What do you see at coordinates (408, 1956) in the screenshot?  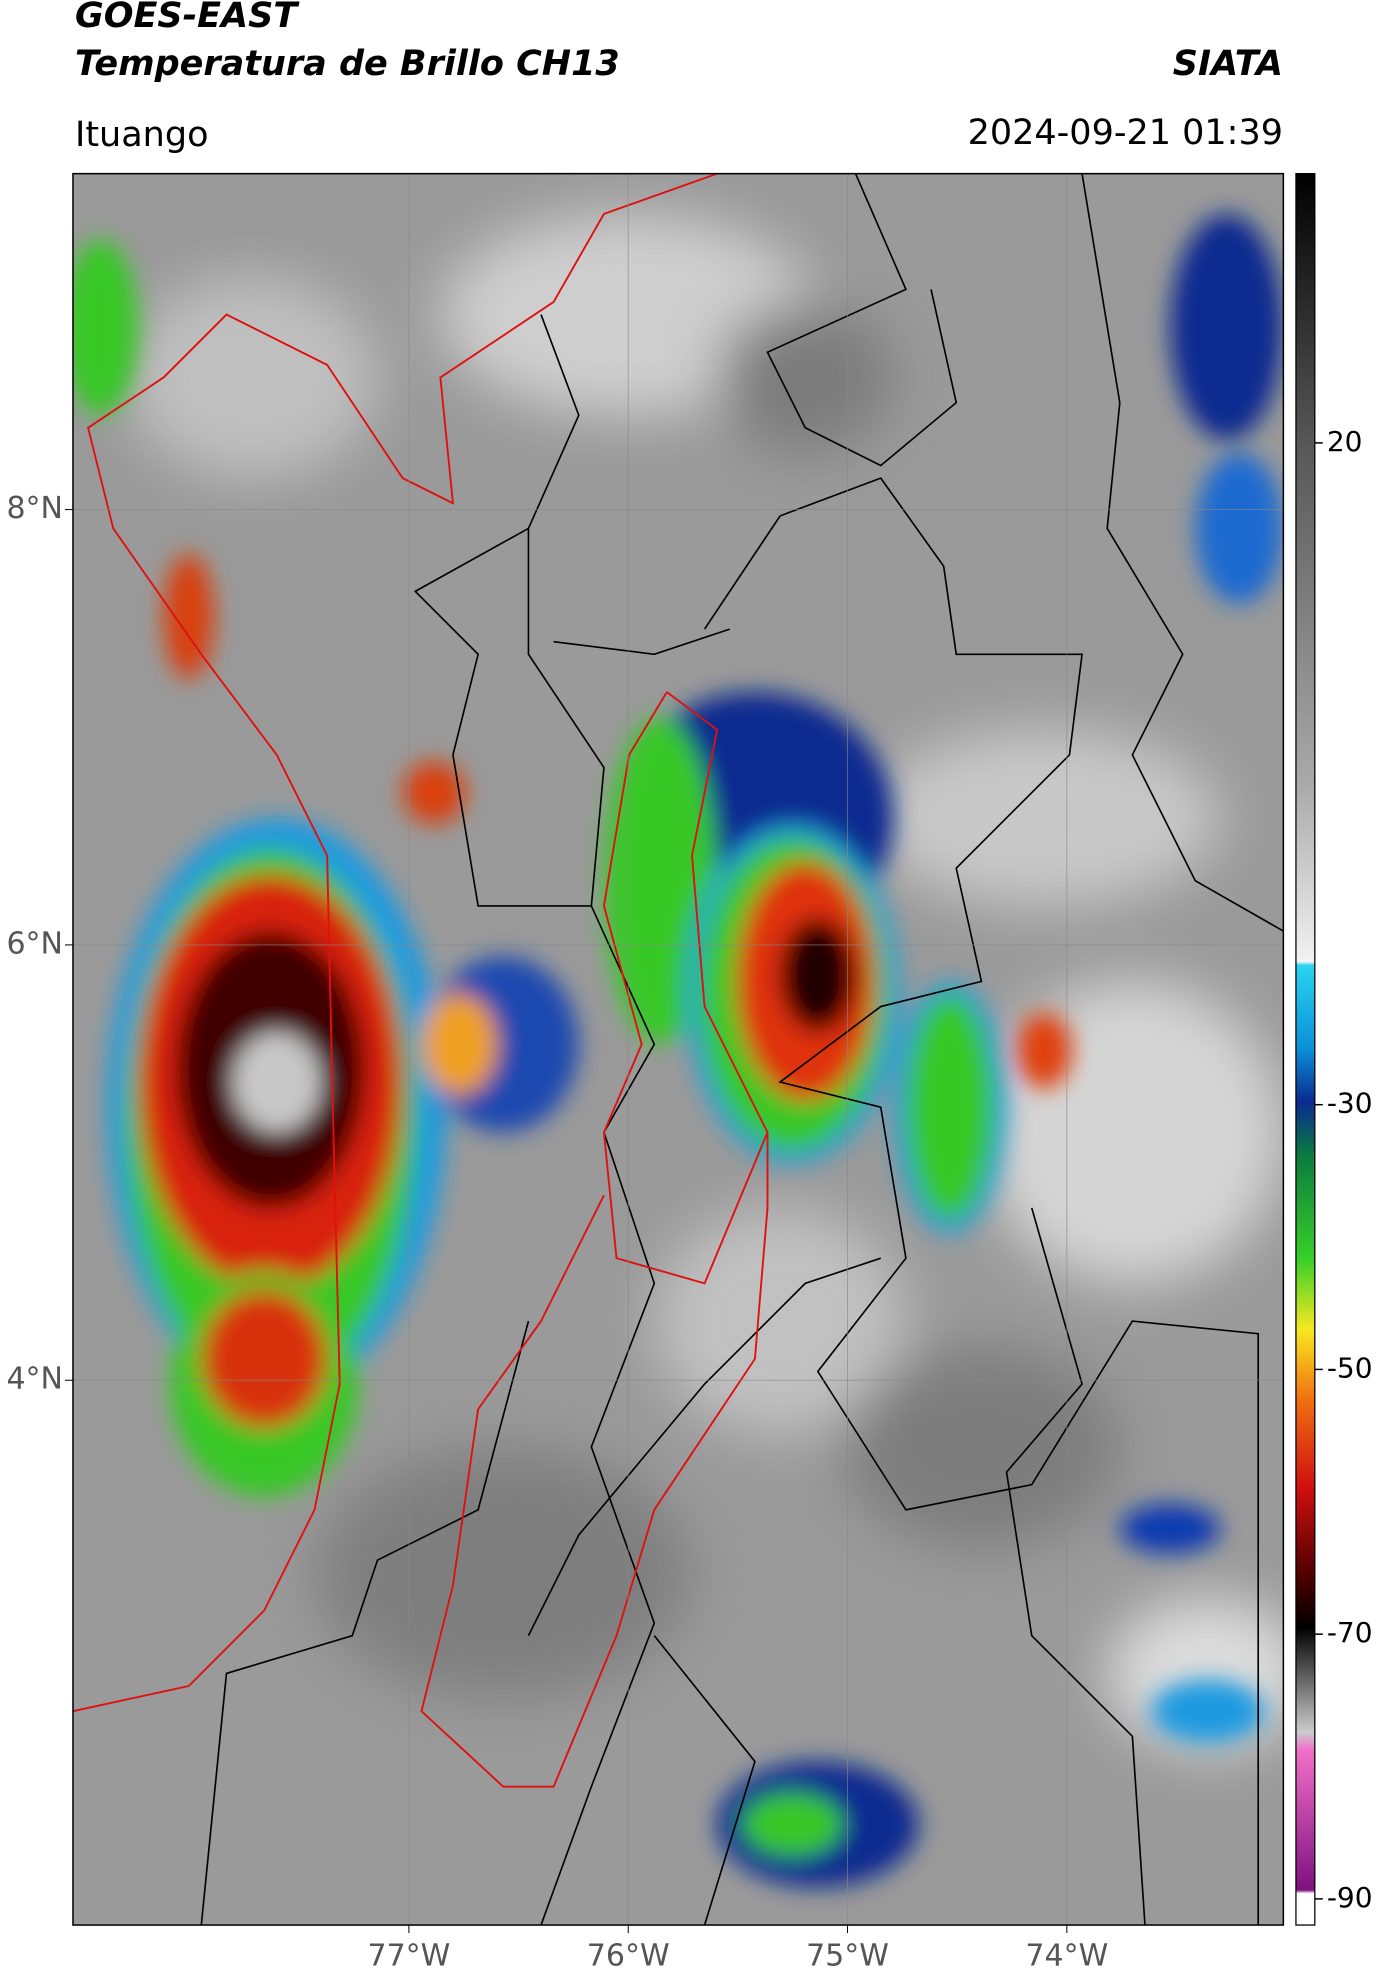 I see `lon-label: 77°W` at bounding box center [408, 1956].